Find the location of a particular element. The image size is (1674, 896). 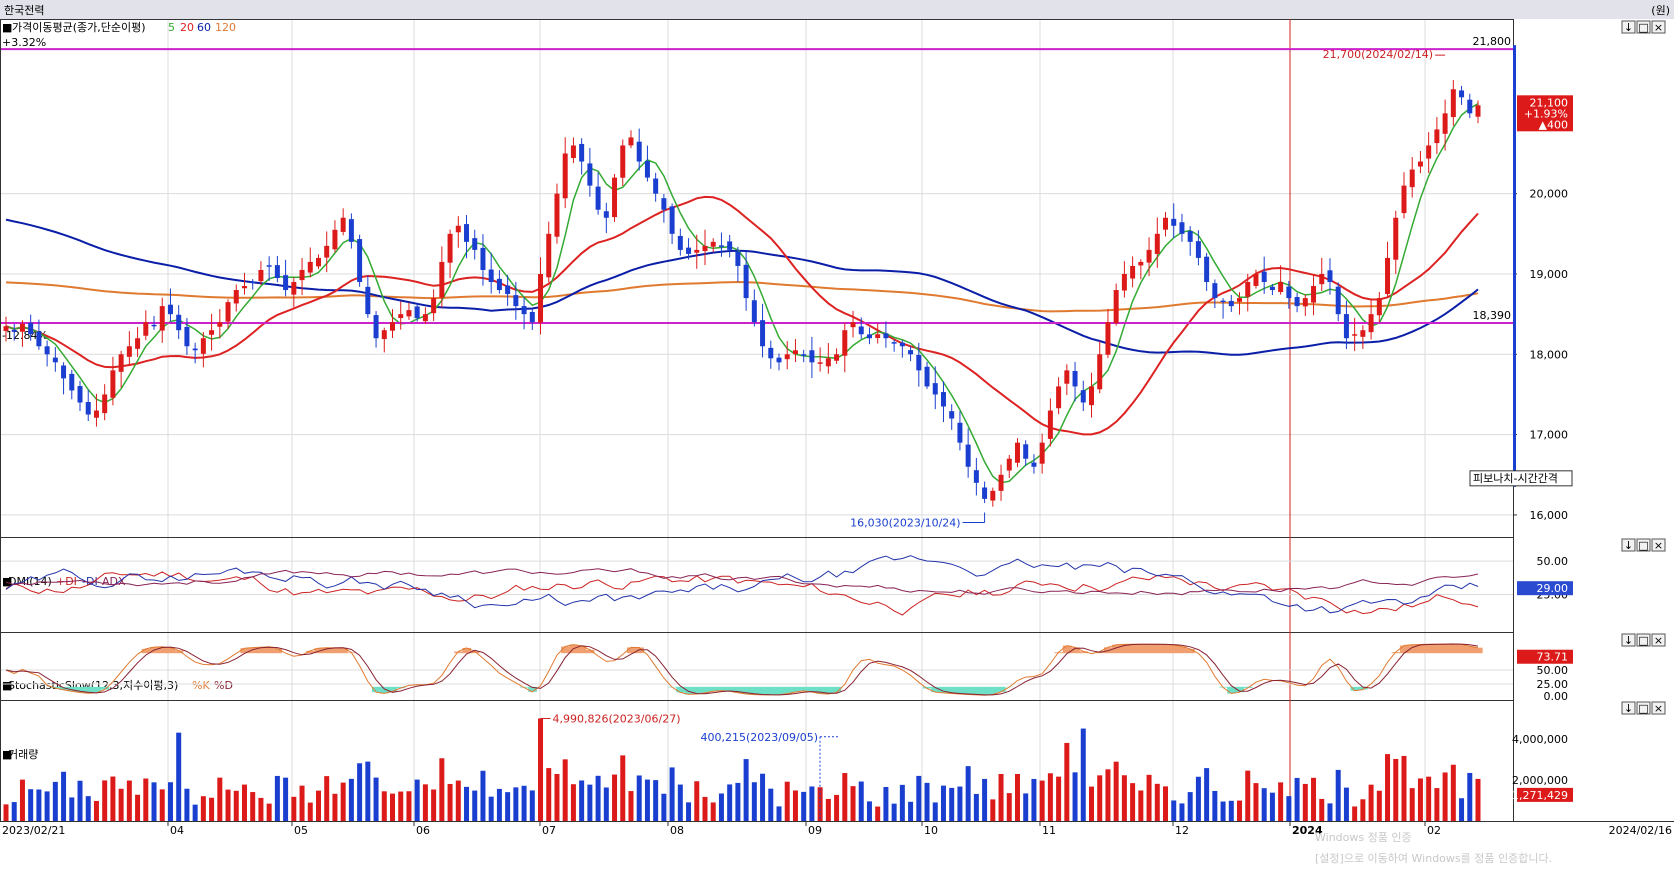

dmi-panel: ■ DMI(14) +DI -DI ADX is located at coordinates (757, 585).